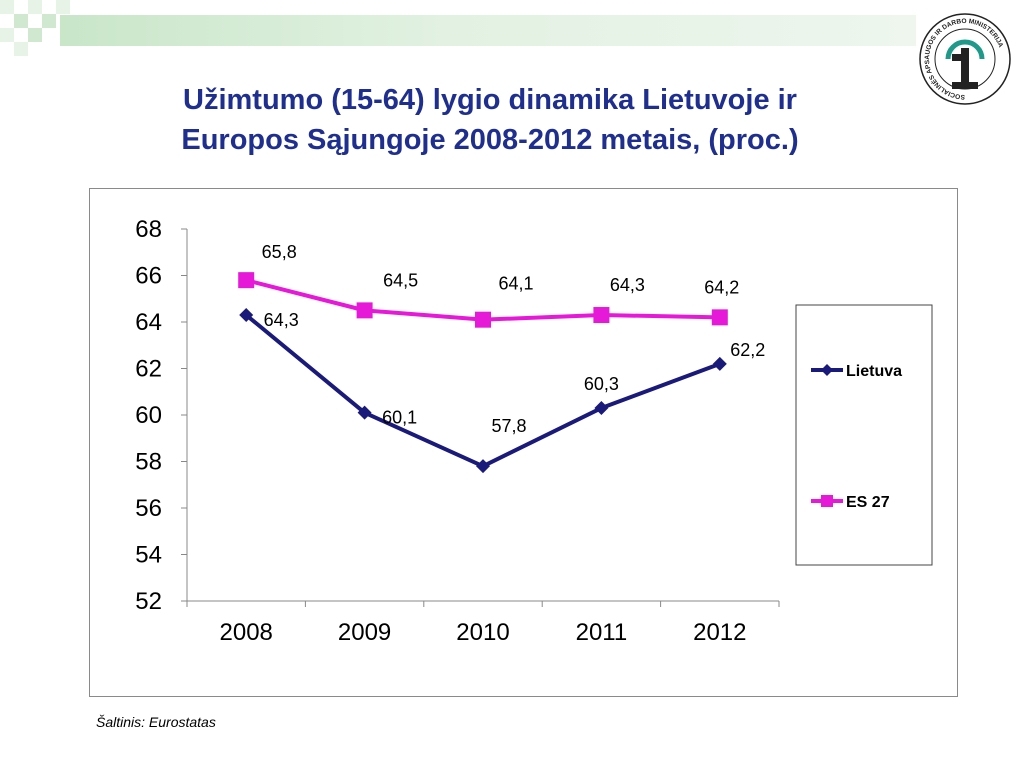 Image resolution: width=1024 pixels, height=768 pixels. Describe the element at coordinates (400, 280) in the screenshot. I see `data-label: 64,5` at that location.